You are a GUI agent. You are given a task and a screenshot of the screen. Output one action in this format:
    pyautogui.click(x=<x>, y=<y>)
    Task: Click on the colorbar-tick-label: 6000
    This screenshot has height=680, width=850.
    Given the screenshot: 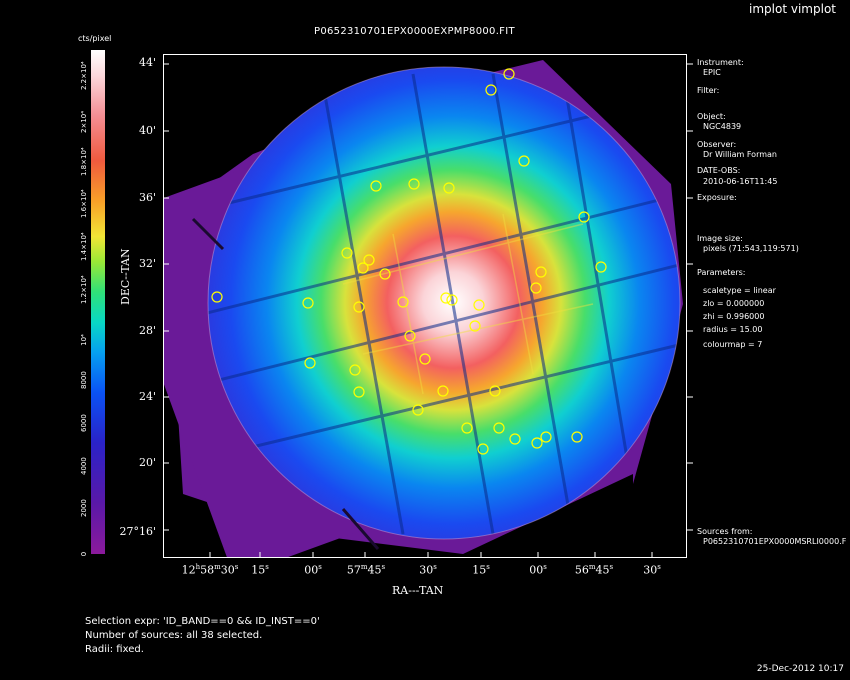 What is the action you would take?
    pyautogui.click(x=84, y=423)
    